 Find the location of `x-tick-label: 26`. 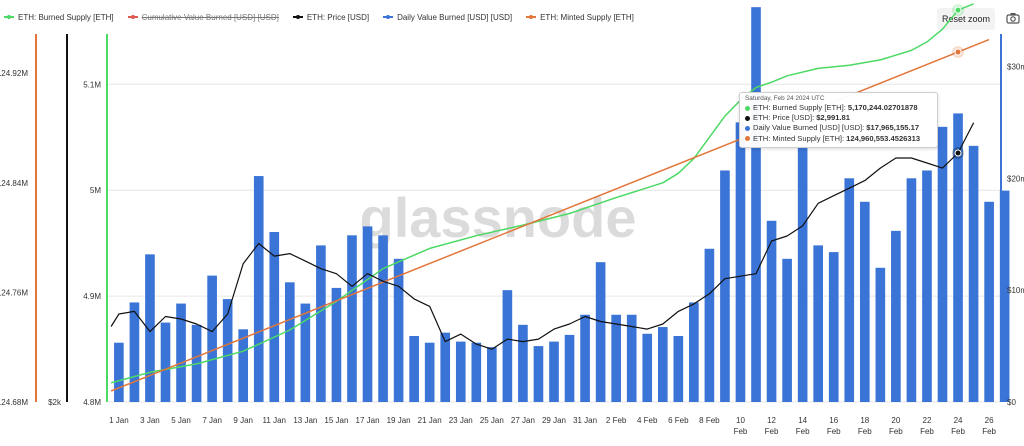

x-tick-label: 26 is located at coordinates (989, 420).